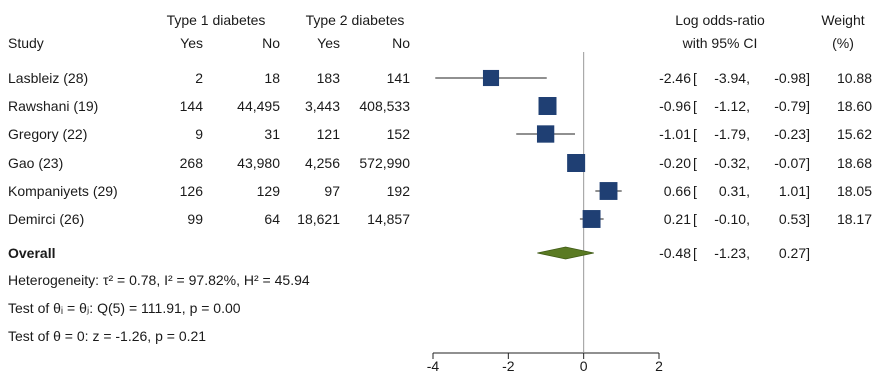 The width and height of the screenshot is (880, 374). What do you see at coordinates (216, 20) in the screenshot?
I see `type1-group-header: Type 1 diabetes` at bounding box center [216, 20].